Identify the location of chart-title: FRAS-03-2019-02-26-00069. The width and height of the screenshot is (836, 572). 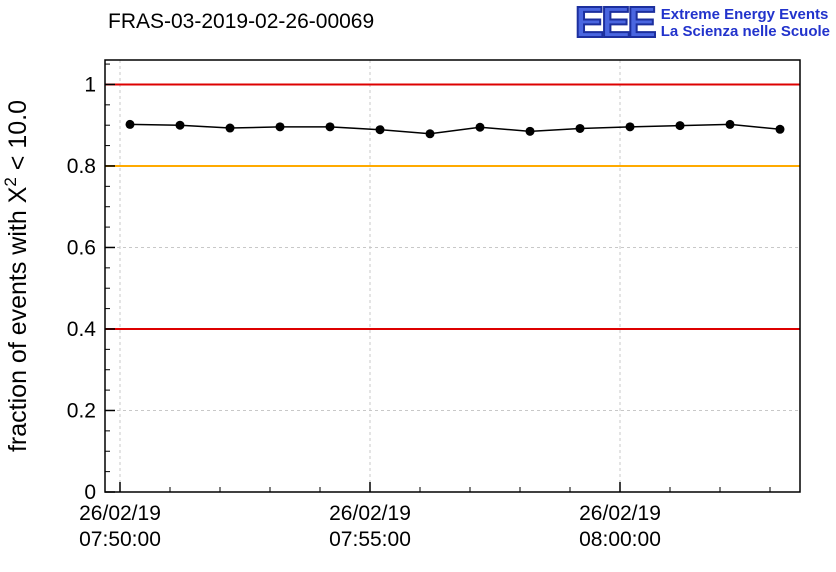
(241, 21).